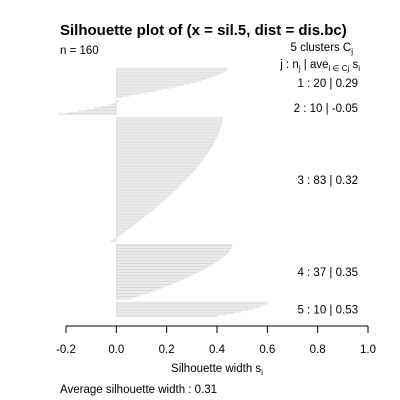 The height and width of the screenshot is (400, 400). Describe the element at coordinates (319, 66) in the screenshot. I see `column-header: j : nj | avei ∈ Cj si` at that location.